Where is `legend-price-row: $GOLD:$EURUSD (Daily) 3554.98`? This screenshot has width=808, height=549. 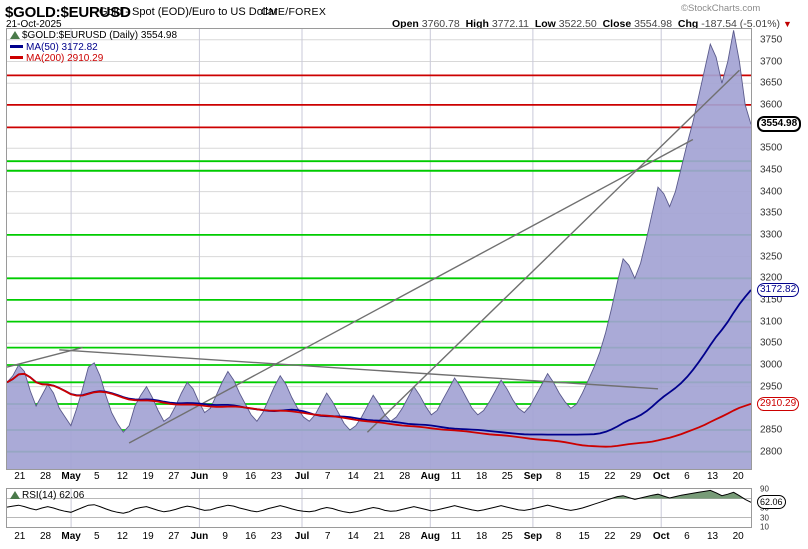
legend-price-row: $GOLD:$EURUSD (Daily) 3554.98 is located at coordinates (93, 36).